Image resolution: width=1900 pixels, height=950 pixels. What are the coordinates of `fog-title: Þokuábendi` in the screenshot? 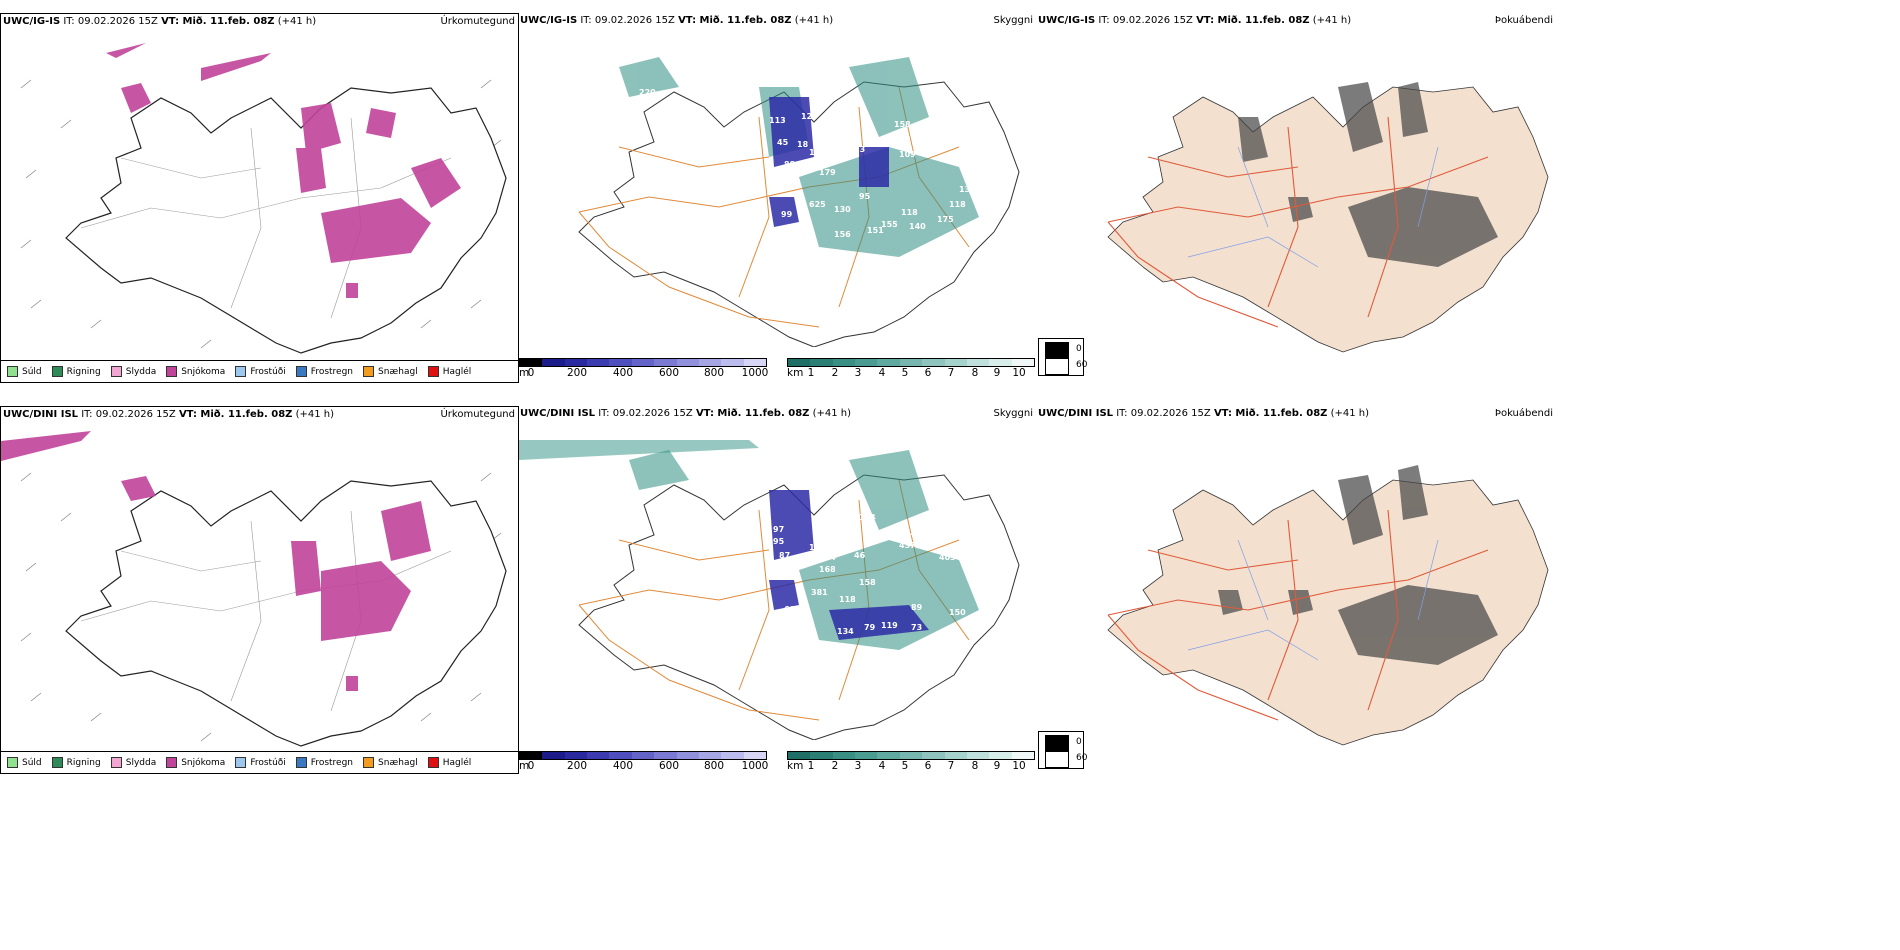 It's located at (1523, 20).